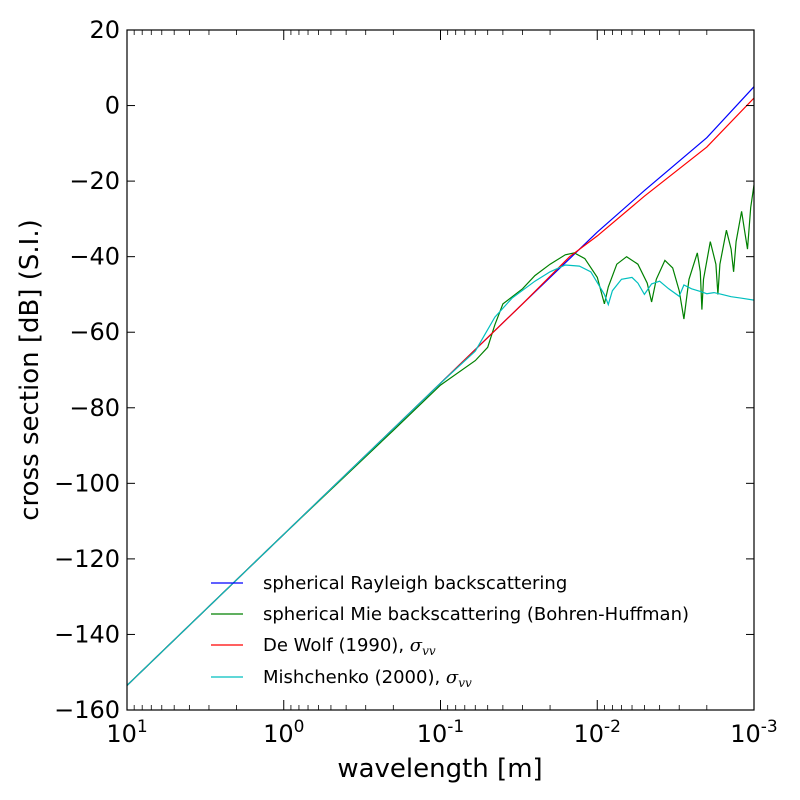 This screenshot has width=800, height=800. I want to click on y-tick-label: −80, so click(94, 408).